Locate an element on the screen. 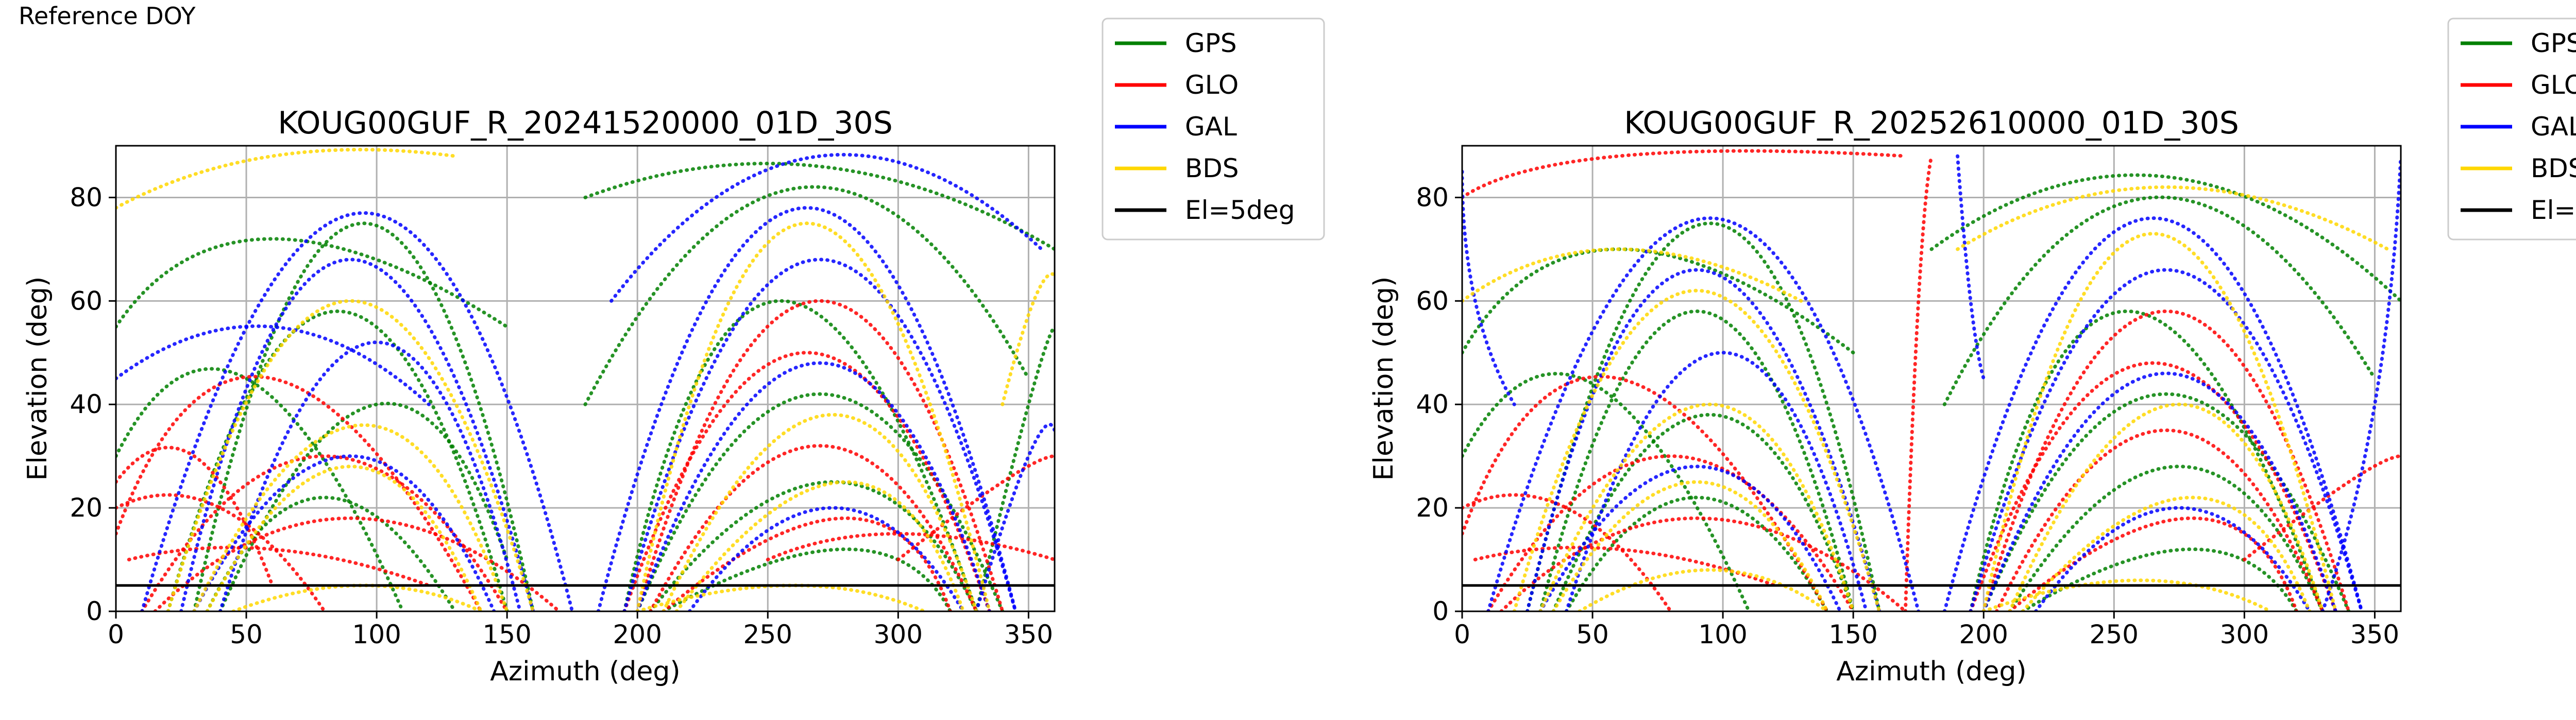 The image size is (2576, 720). y-tick-label: 60 is located at coordinates (86, 301).